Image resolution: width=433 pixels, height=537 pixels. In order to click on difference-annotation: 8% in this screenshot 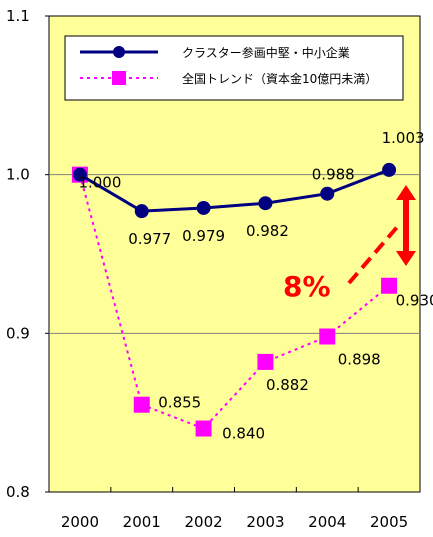, I will do `click(349, 244)`.